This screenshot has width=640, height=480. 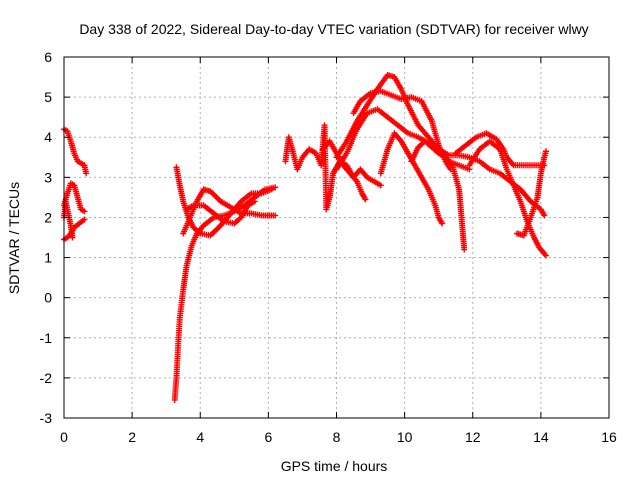 I want to click on x-tick-label: 12, so click(x=473, y=437).